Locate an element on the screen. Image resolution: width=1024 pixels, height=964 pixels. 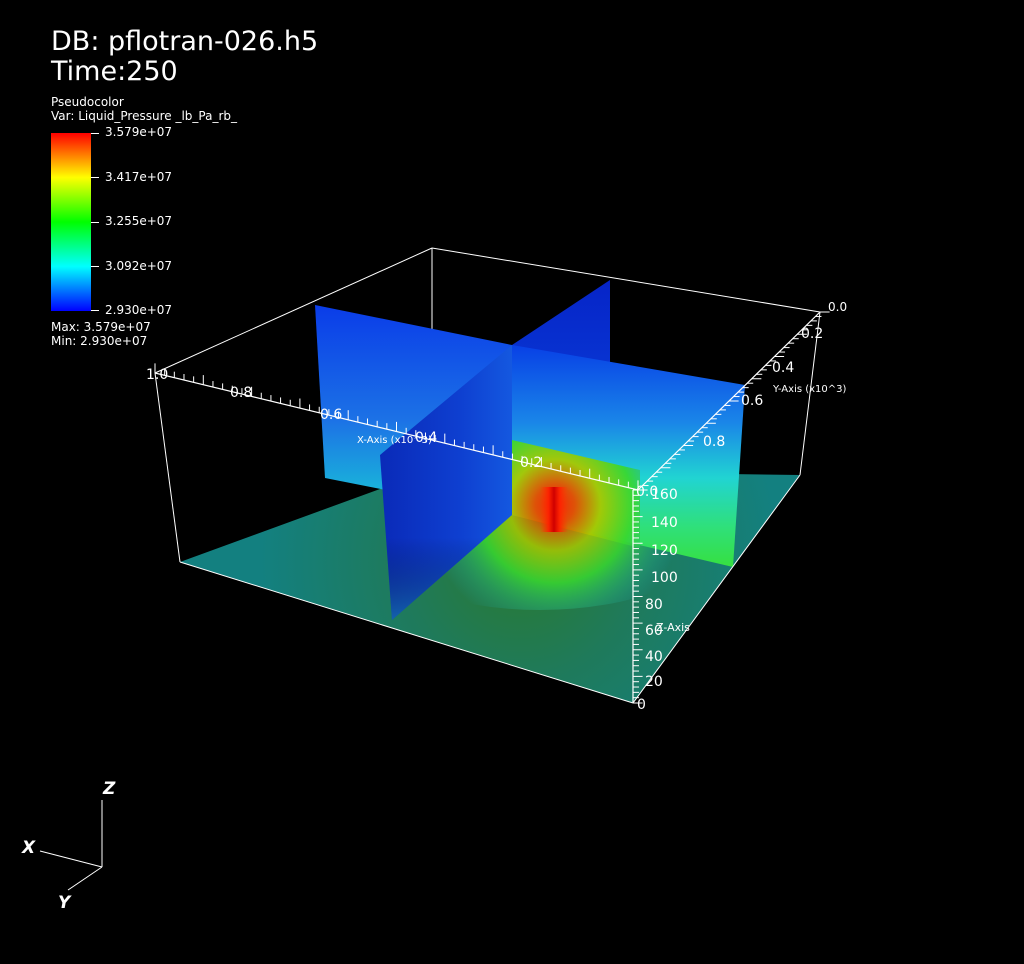
legend-tick-label: 3.417e+07 is located at coordinates (139, 177).